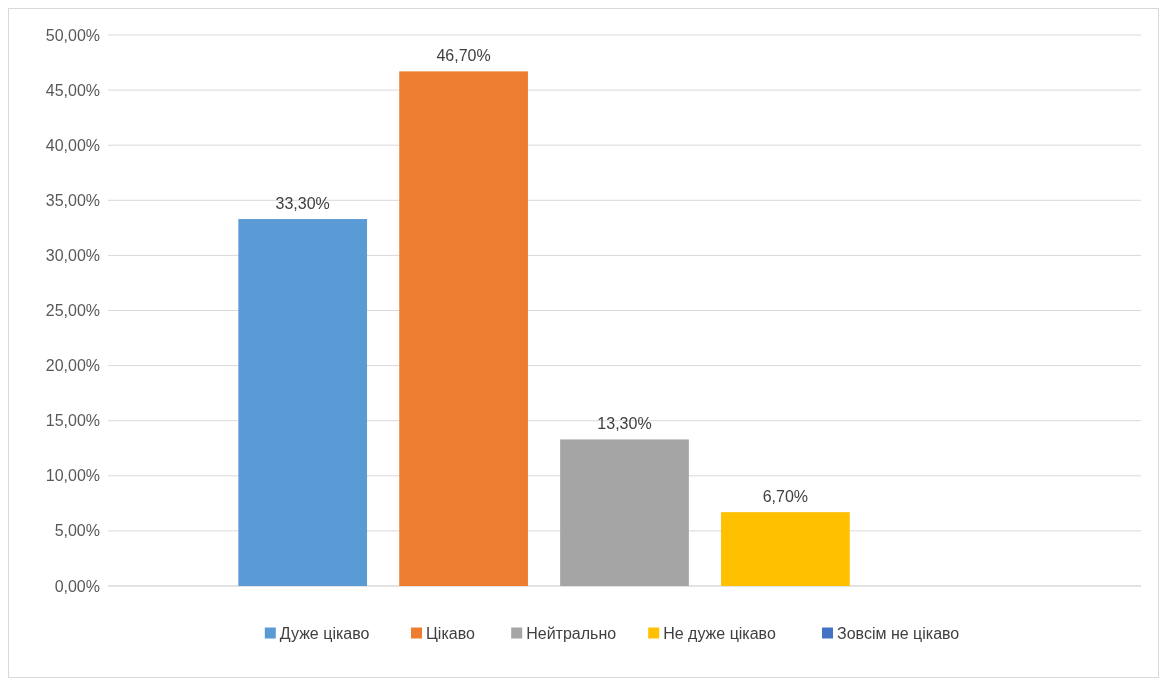 The width and height of the screenshot is (1159, 678). I want to click on legend-label: Цікаво, so click(450, 633).